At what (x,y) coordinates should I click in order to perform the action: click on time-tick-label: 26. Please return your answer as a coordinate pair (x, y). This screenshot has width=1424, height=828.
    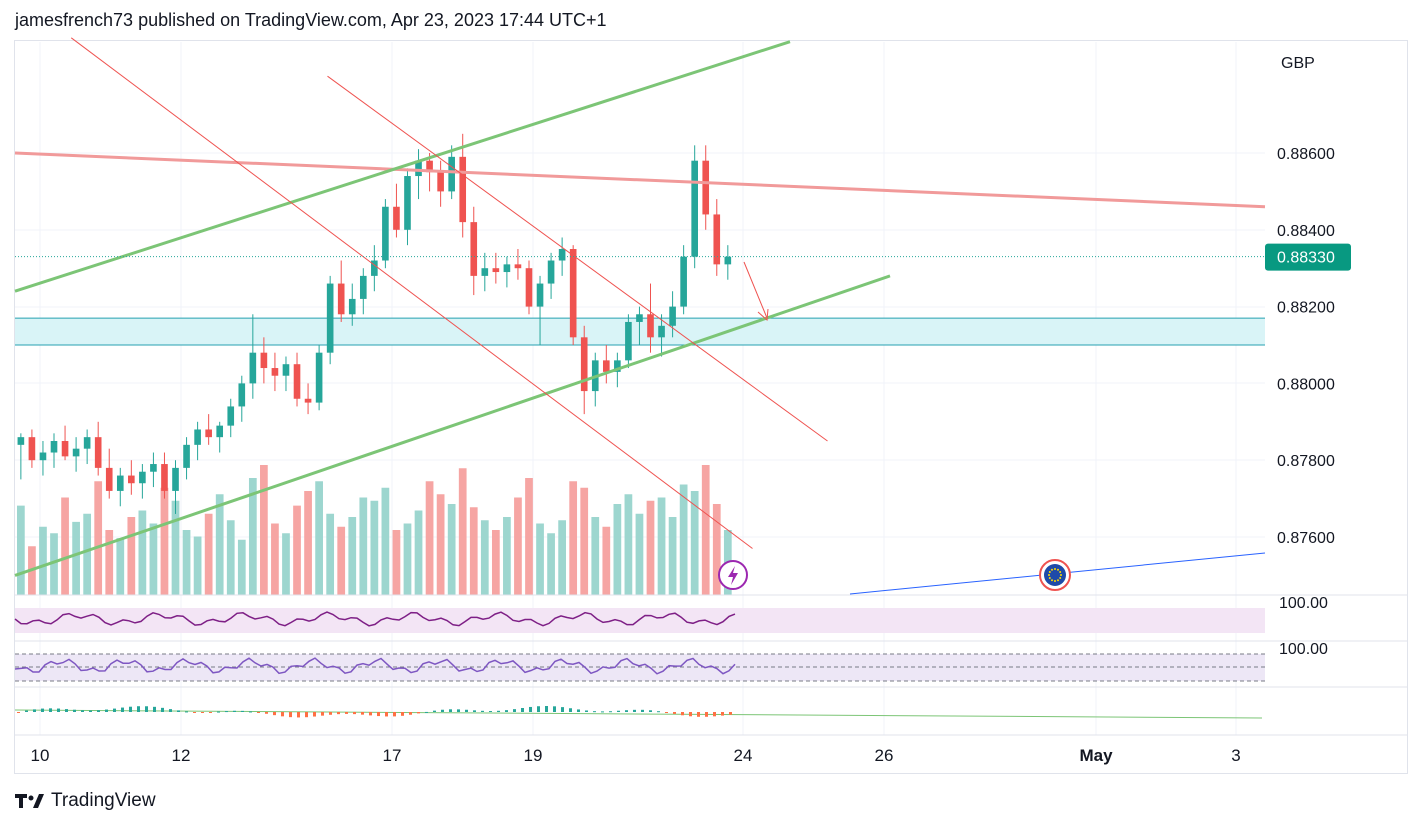
    Looking at the image, I should click on (884, 755).